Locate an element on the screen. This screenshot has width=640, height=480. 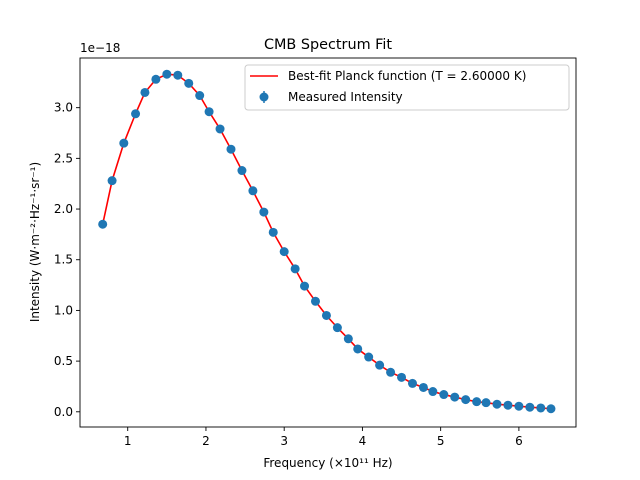
x-tick-label: 5 is located at coordinates (441, 441).